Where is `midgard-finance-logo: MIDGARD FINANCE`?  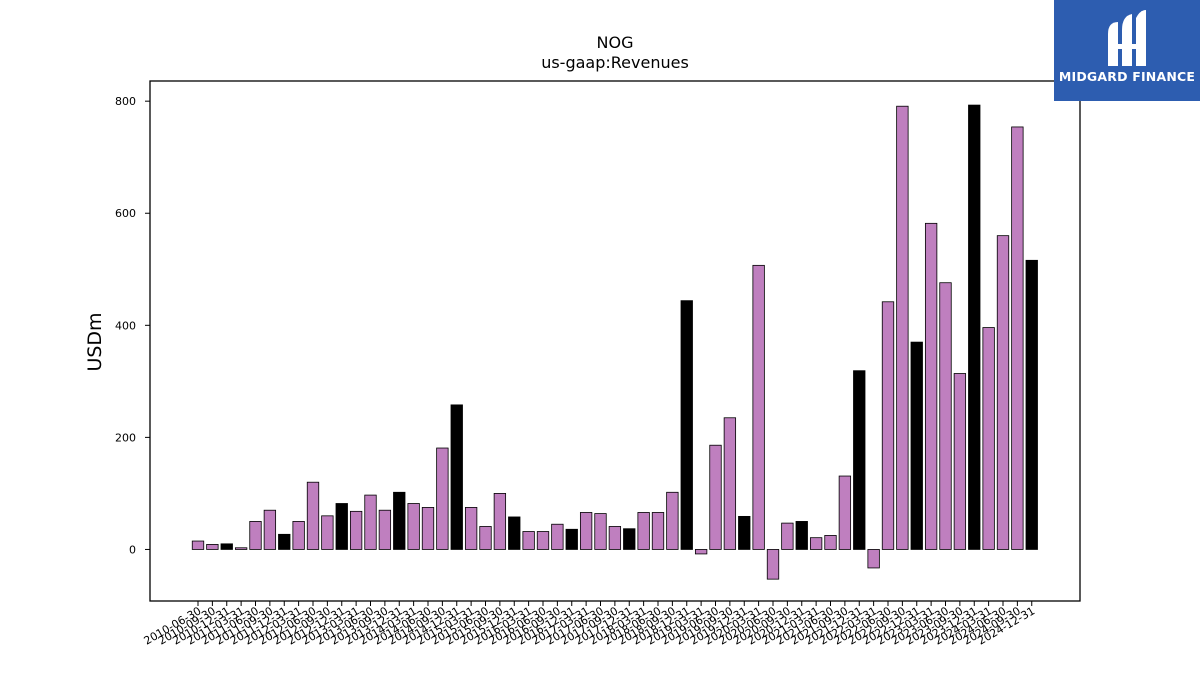 midgard-finance-logo: MIDGARD FINANCE is located at coordinates (1127, 50).